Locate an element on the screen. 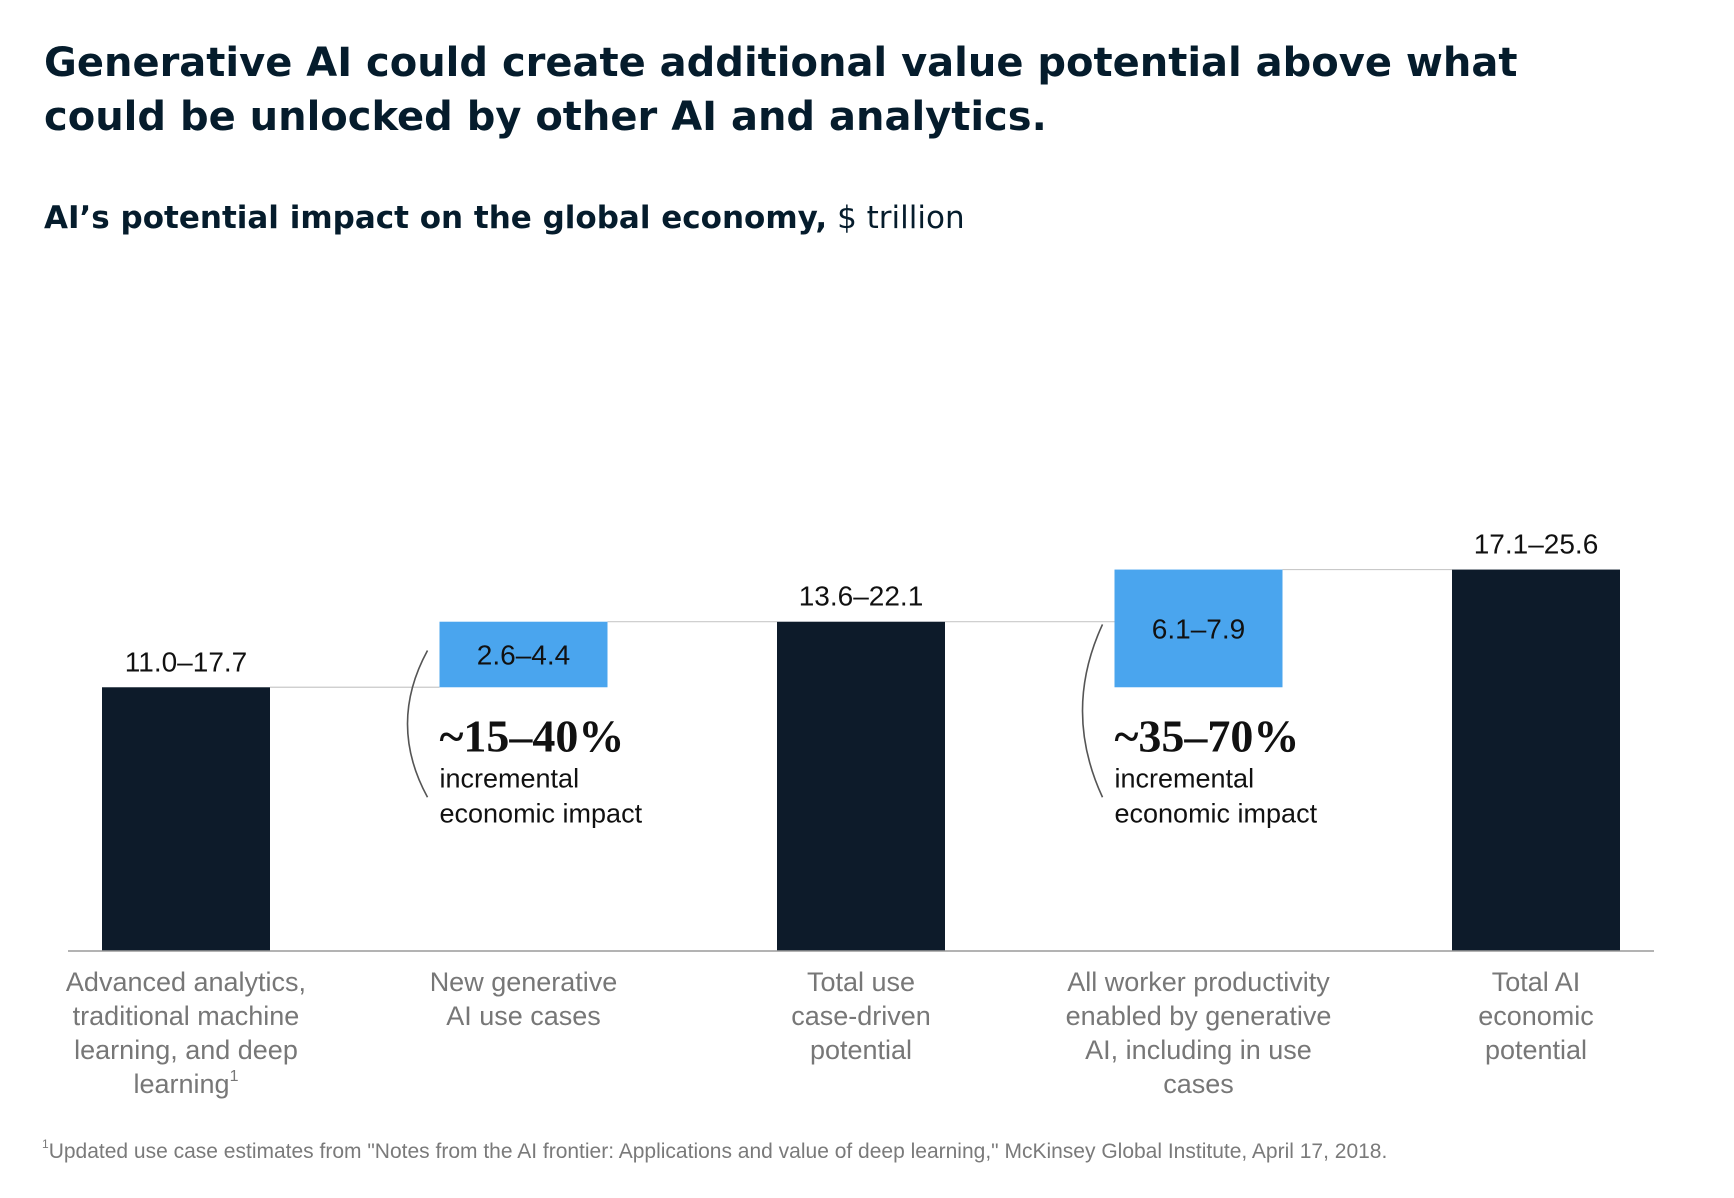  annotation-value: ~15–40% is located at coordinates (532, 735).